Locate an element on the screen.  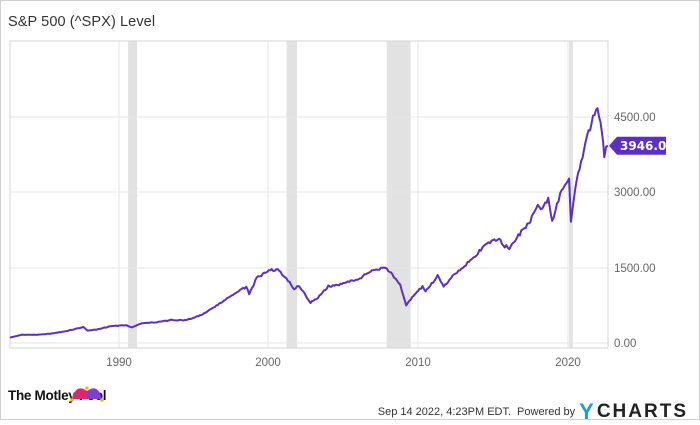
x-tick-label: 2010 is located at coordinates (418, 363).